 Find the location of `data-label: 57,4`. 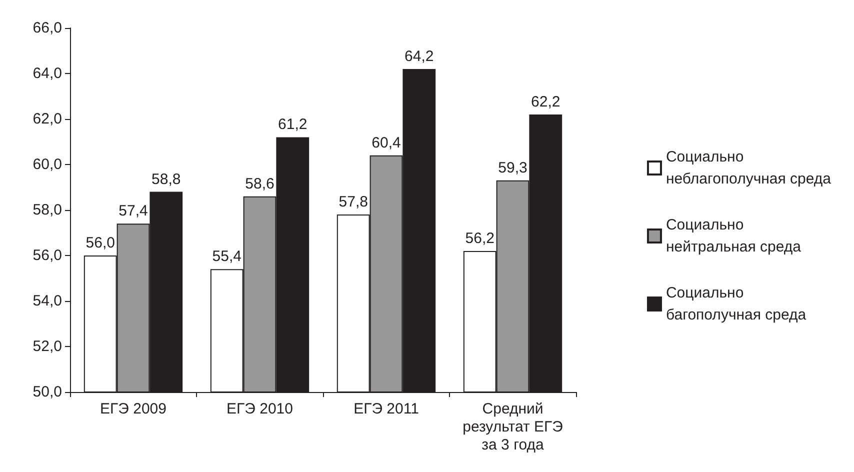

data-label: 57,4 is located at coordinates (133, 211).